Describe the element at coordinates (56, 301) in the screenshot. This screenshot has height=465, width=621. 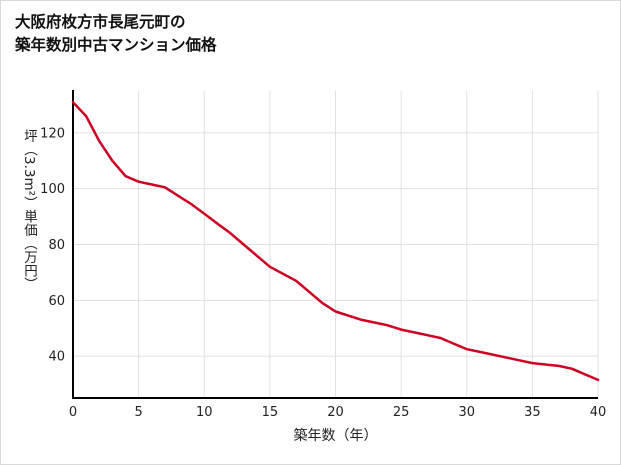
I see `y-tick-label: 60` at that location.